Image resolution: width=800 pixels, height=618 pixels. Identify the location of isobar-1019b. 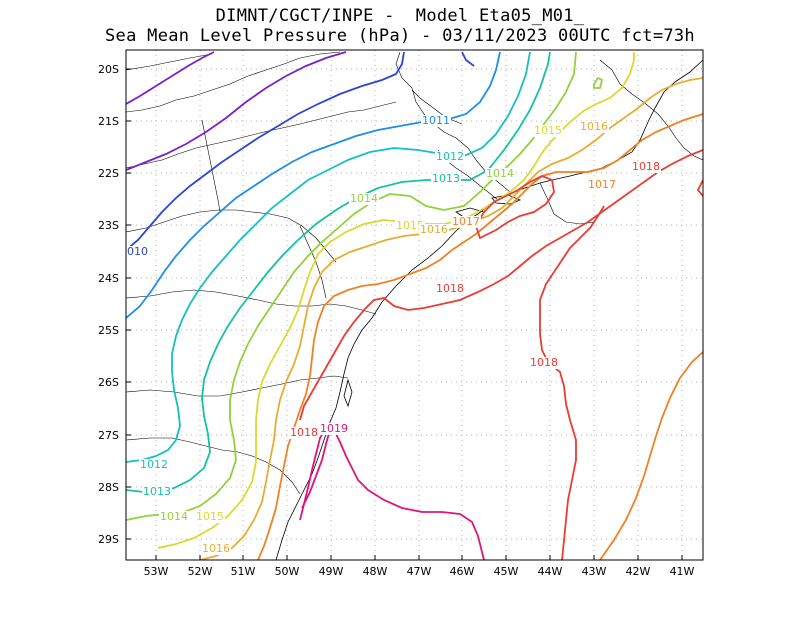
(316, 469).